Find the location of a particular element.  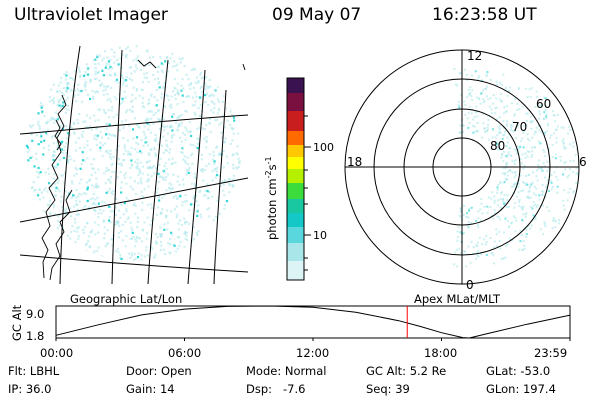

gc-altitude-status: GC Alt: 5.2 Re is located at coordinates (406, 371).